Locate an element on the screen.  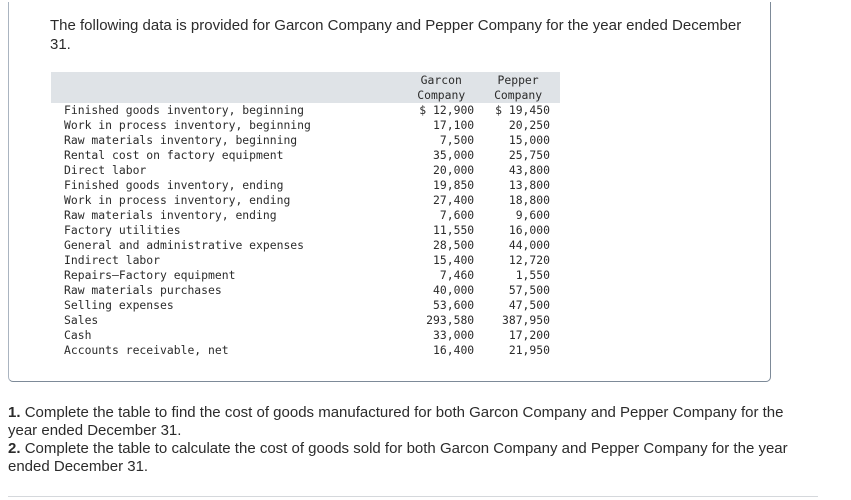
pepper-value: 13,800 is located at coordinates (529, 185).